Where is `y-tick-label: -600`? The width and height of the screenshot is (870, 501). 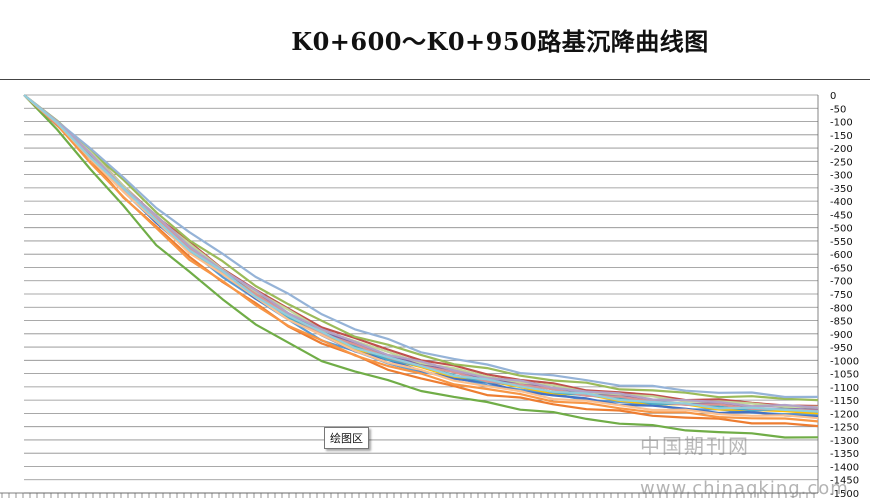
y-tick-label: -600 is located at coordinates (841, 255).